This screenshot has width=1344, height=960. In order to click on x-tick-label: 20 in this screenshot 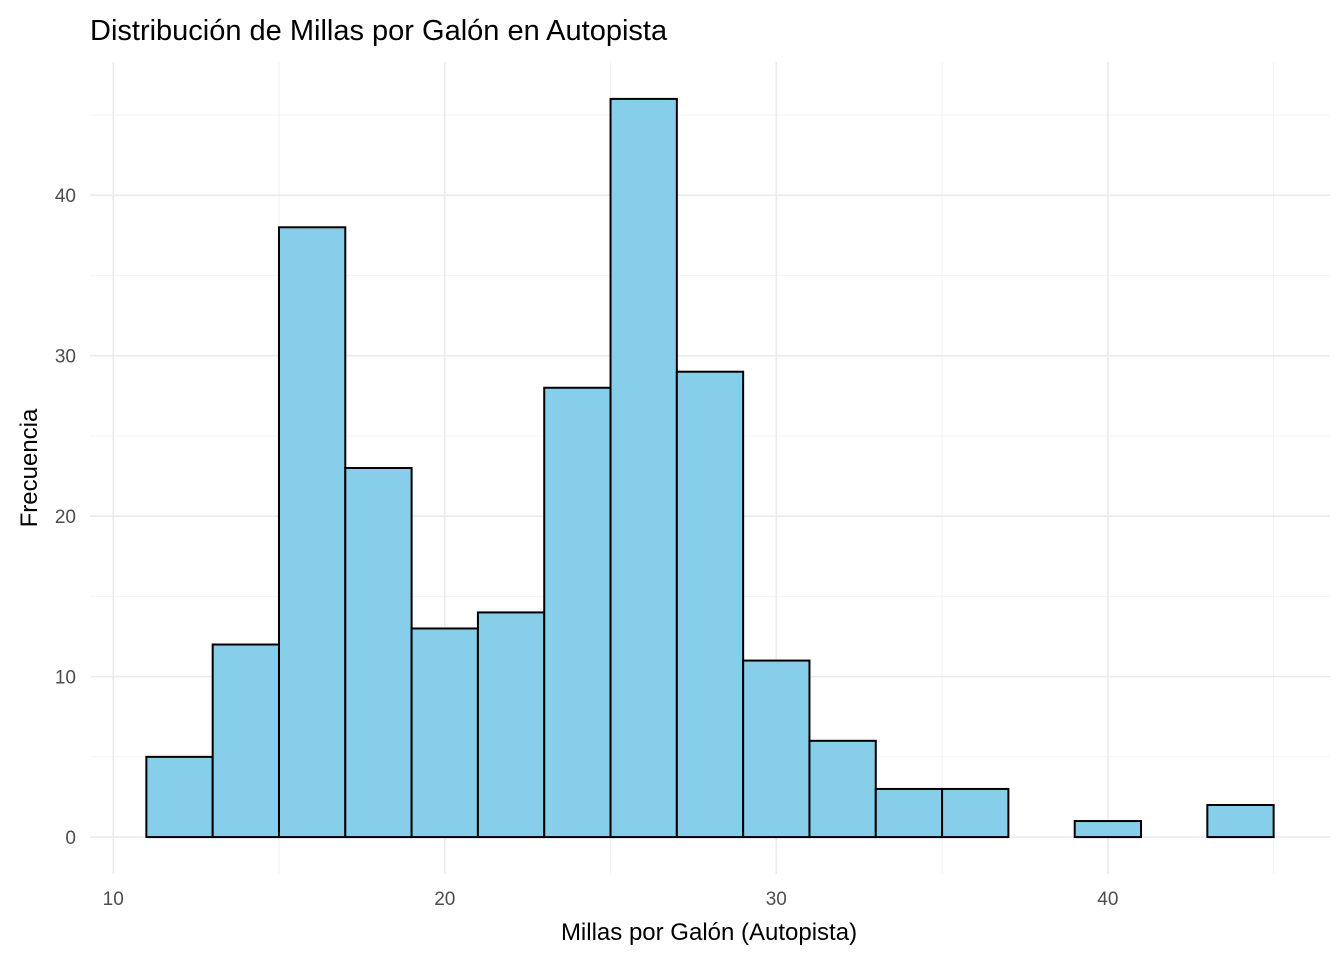, I will do `click(444, 899)`.